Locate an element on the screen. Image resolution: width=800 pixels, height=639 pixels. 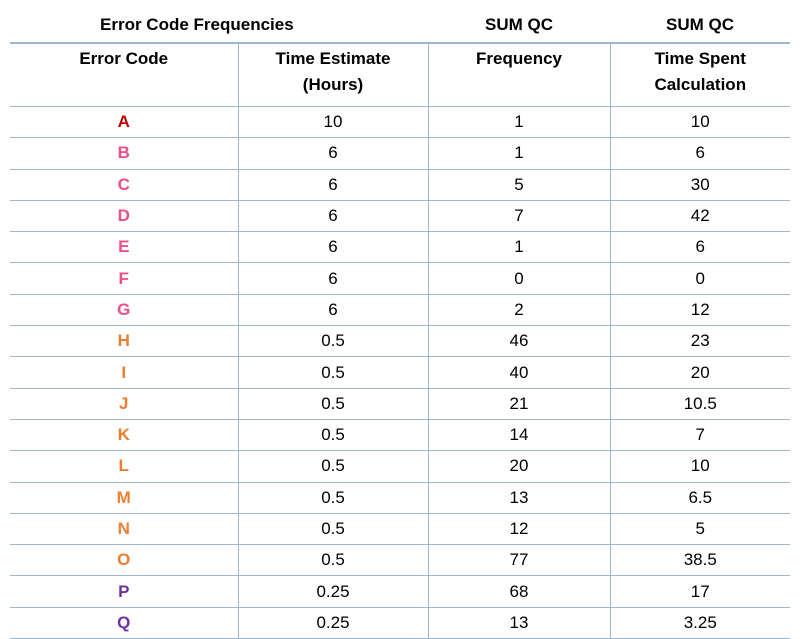
table-row: C 6 5 30 is located at coordinates (400, 185).